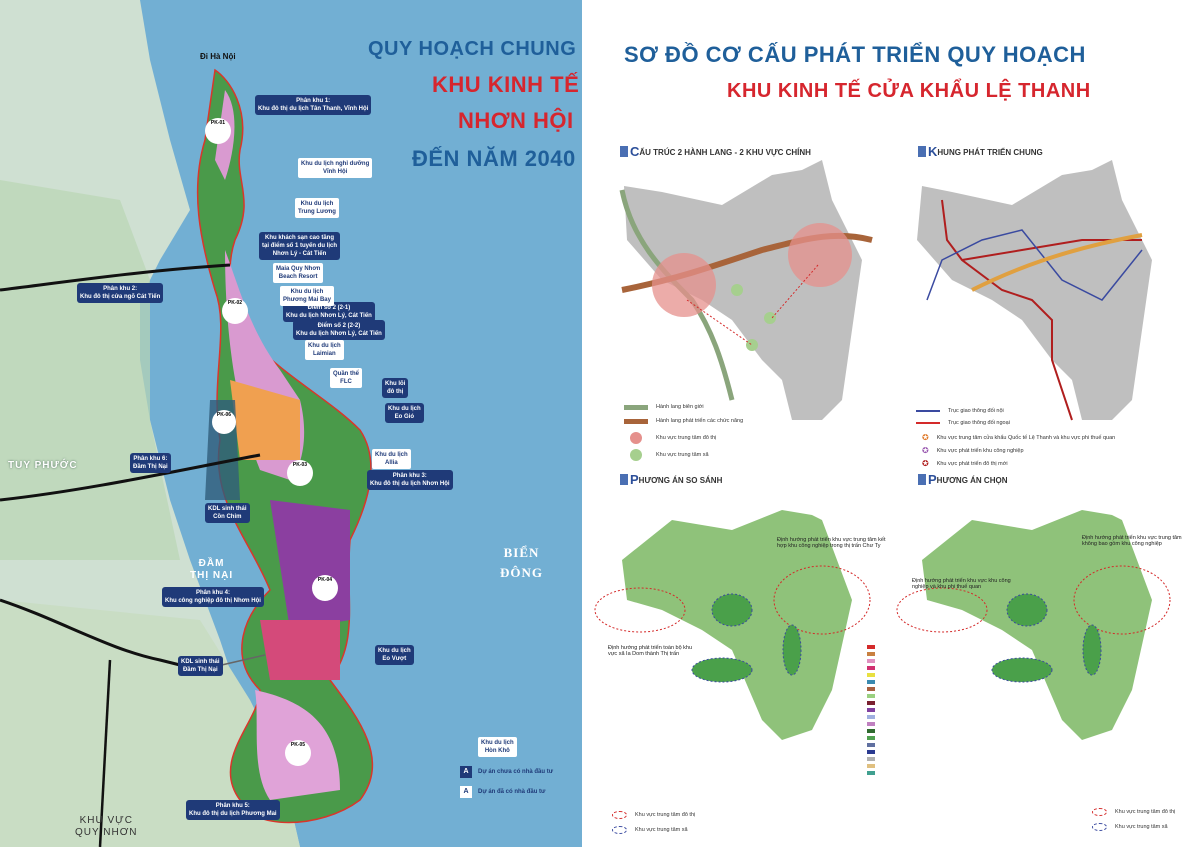  Describe the element at coordinates (909, 91) in the screenshot. I see `diagram-title-line-2: KHU KINH TẾ CỬA KHẨU LỆ THANH` at that location.